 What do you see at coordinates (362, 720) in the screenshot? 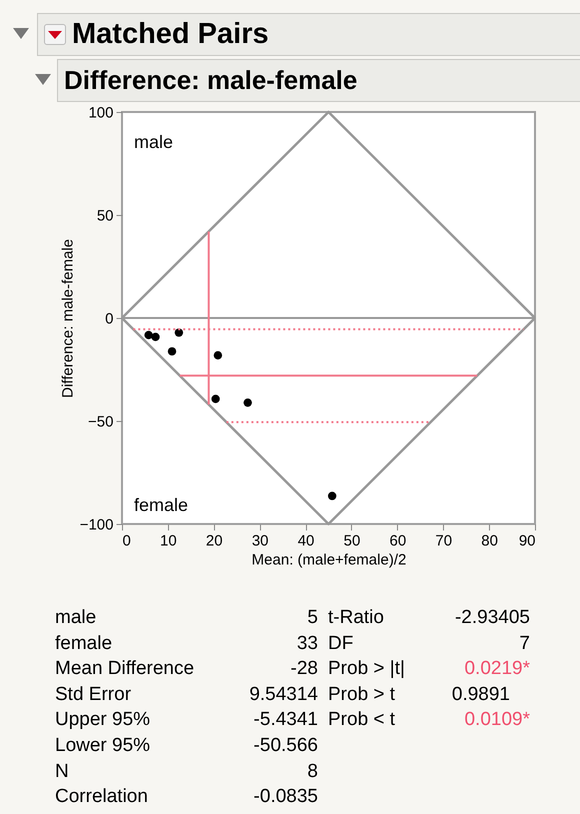
I see `text: Prob < t` at bounding box center [362, 720].